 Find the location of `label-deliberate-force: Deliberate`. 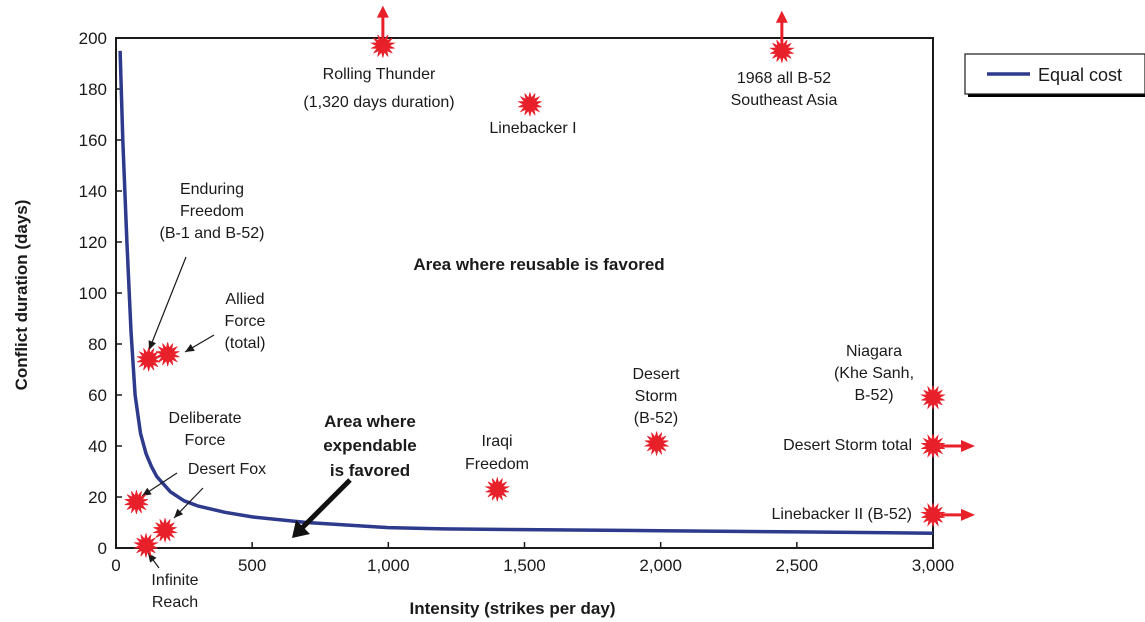

label-deliberate-force: Deliberate is located at coordinates (205, 418).